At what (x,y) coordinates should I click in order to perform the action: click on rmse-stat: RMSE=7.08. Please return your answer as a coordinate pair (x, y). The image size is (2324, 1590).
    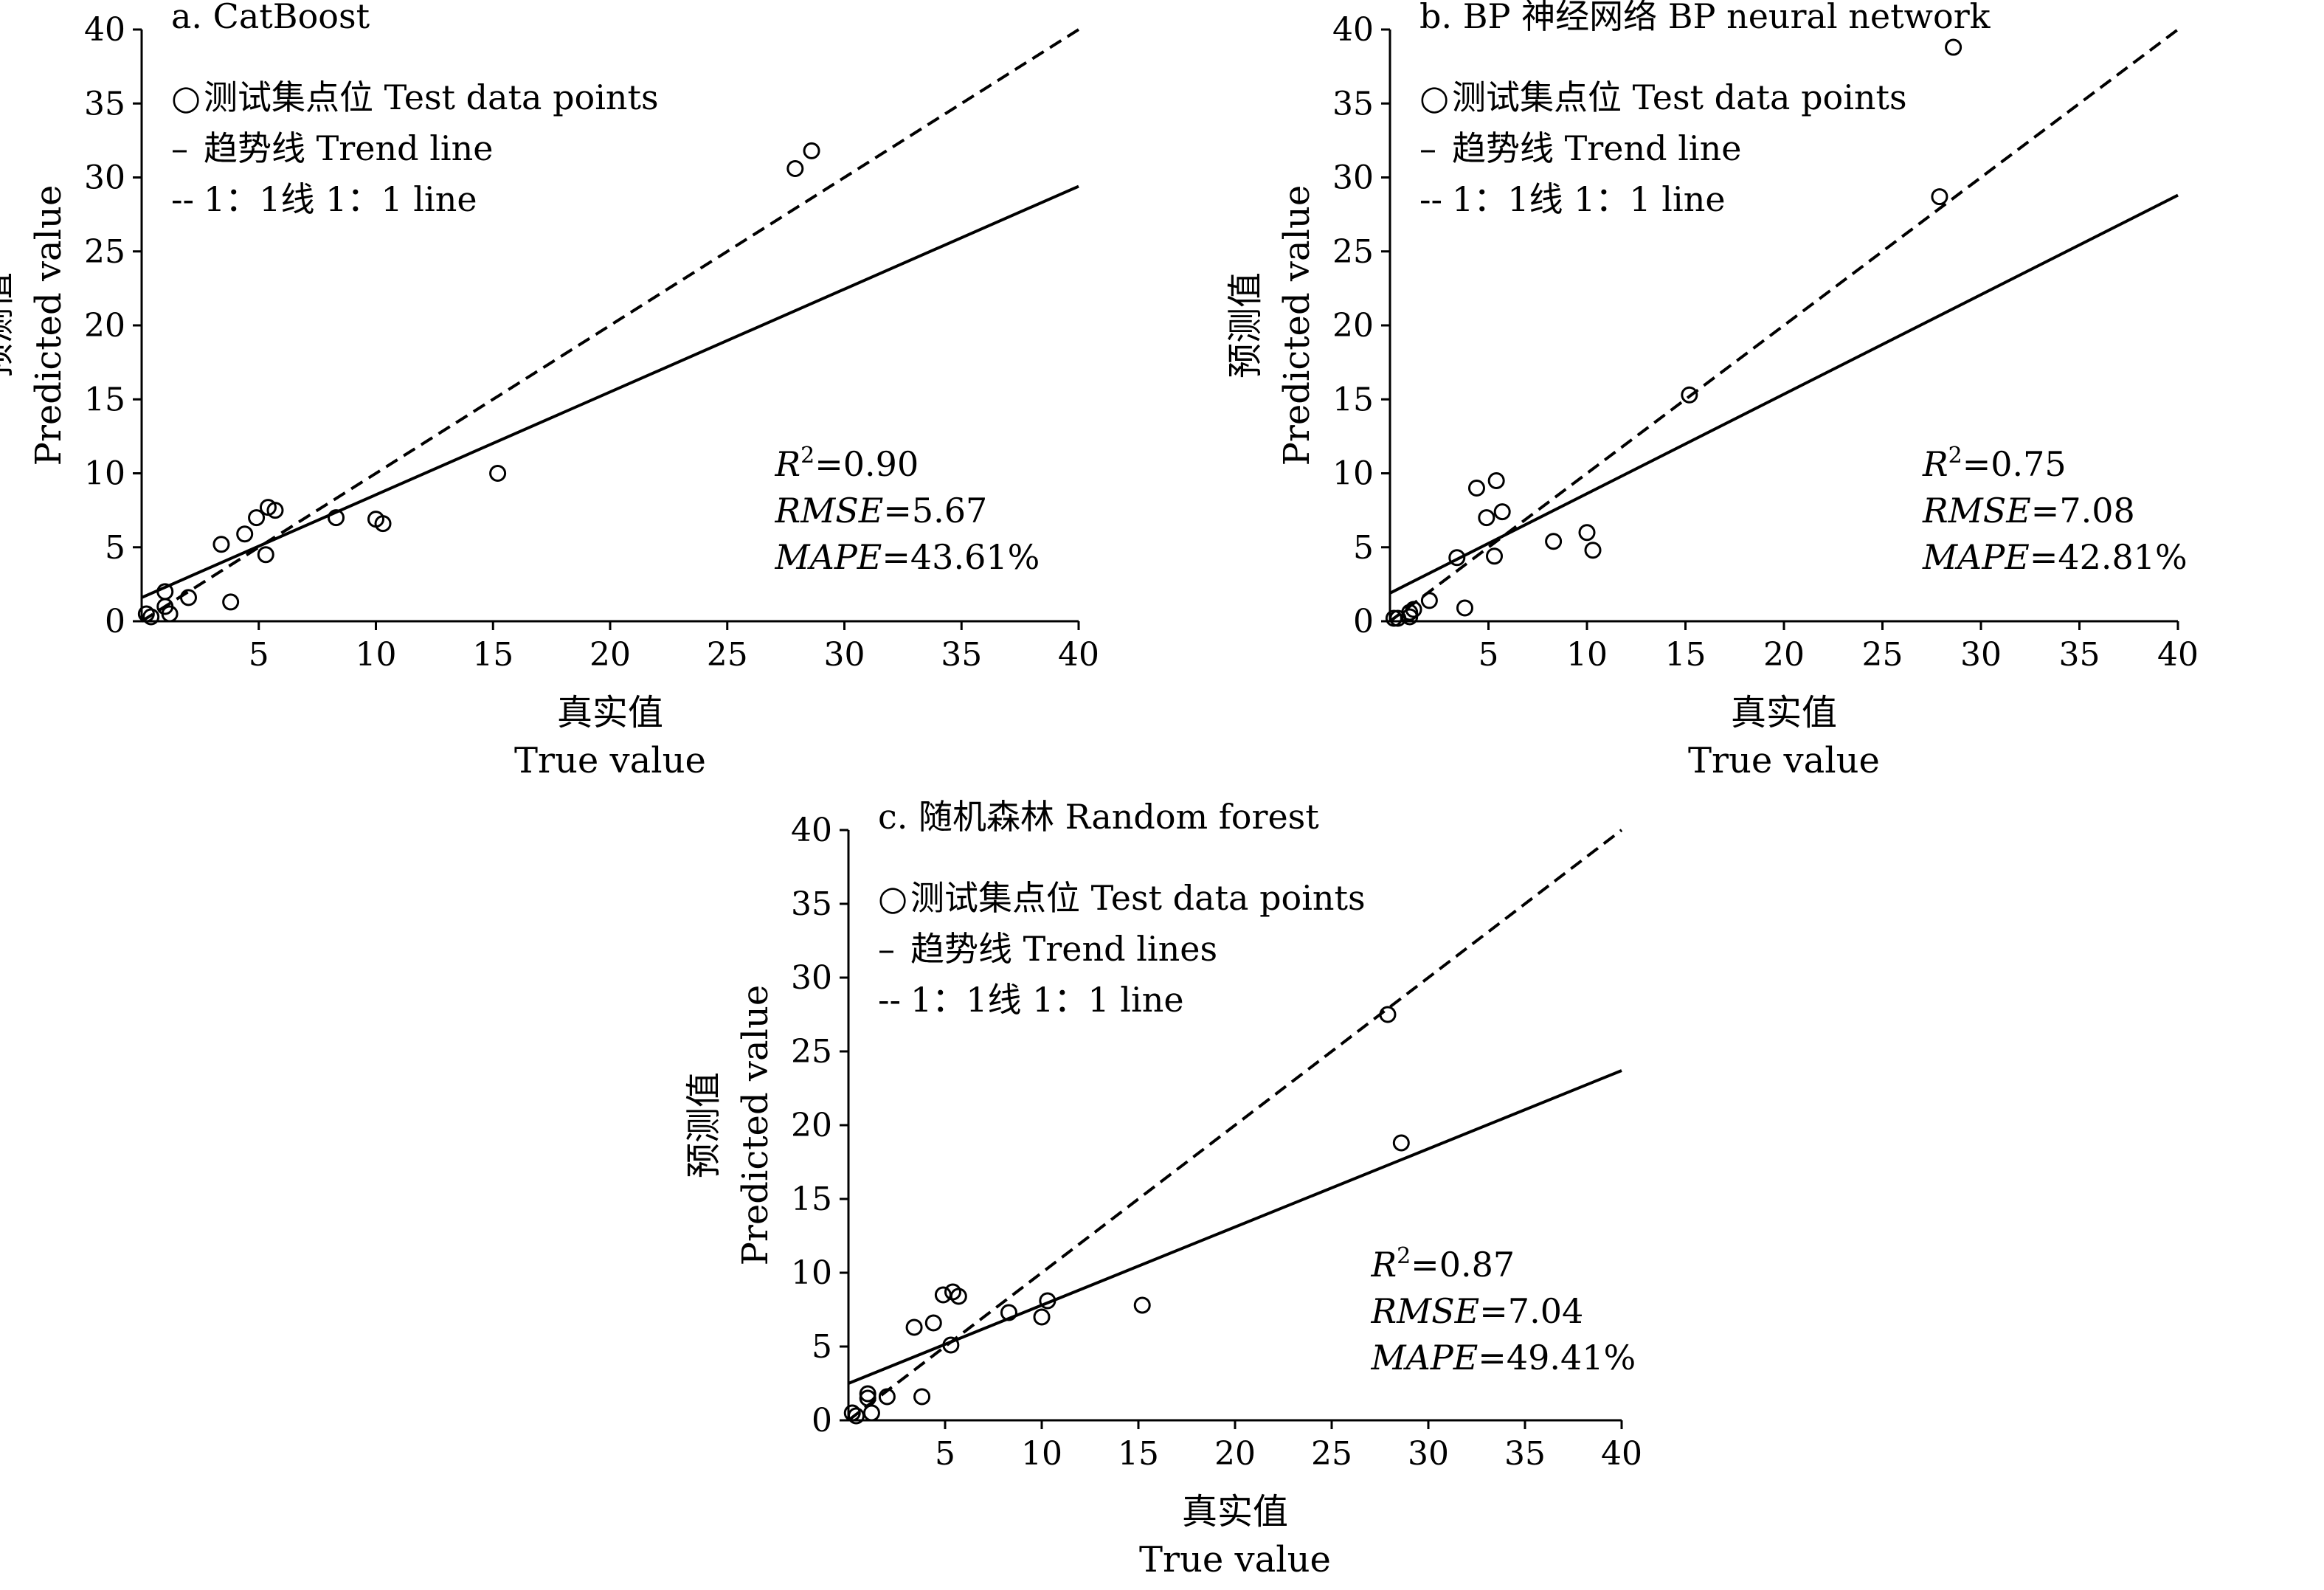
    Looking at the image, I should click on (2028, 511).